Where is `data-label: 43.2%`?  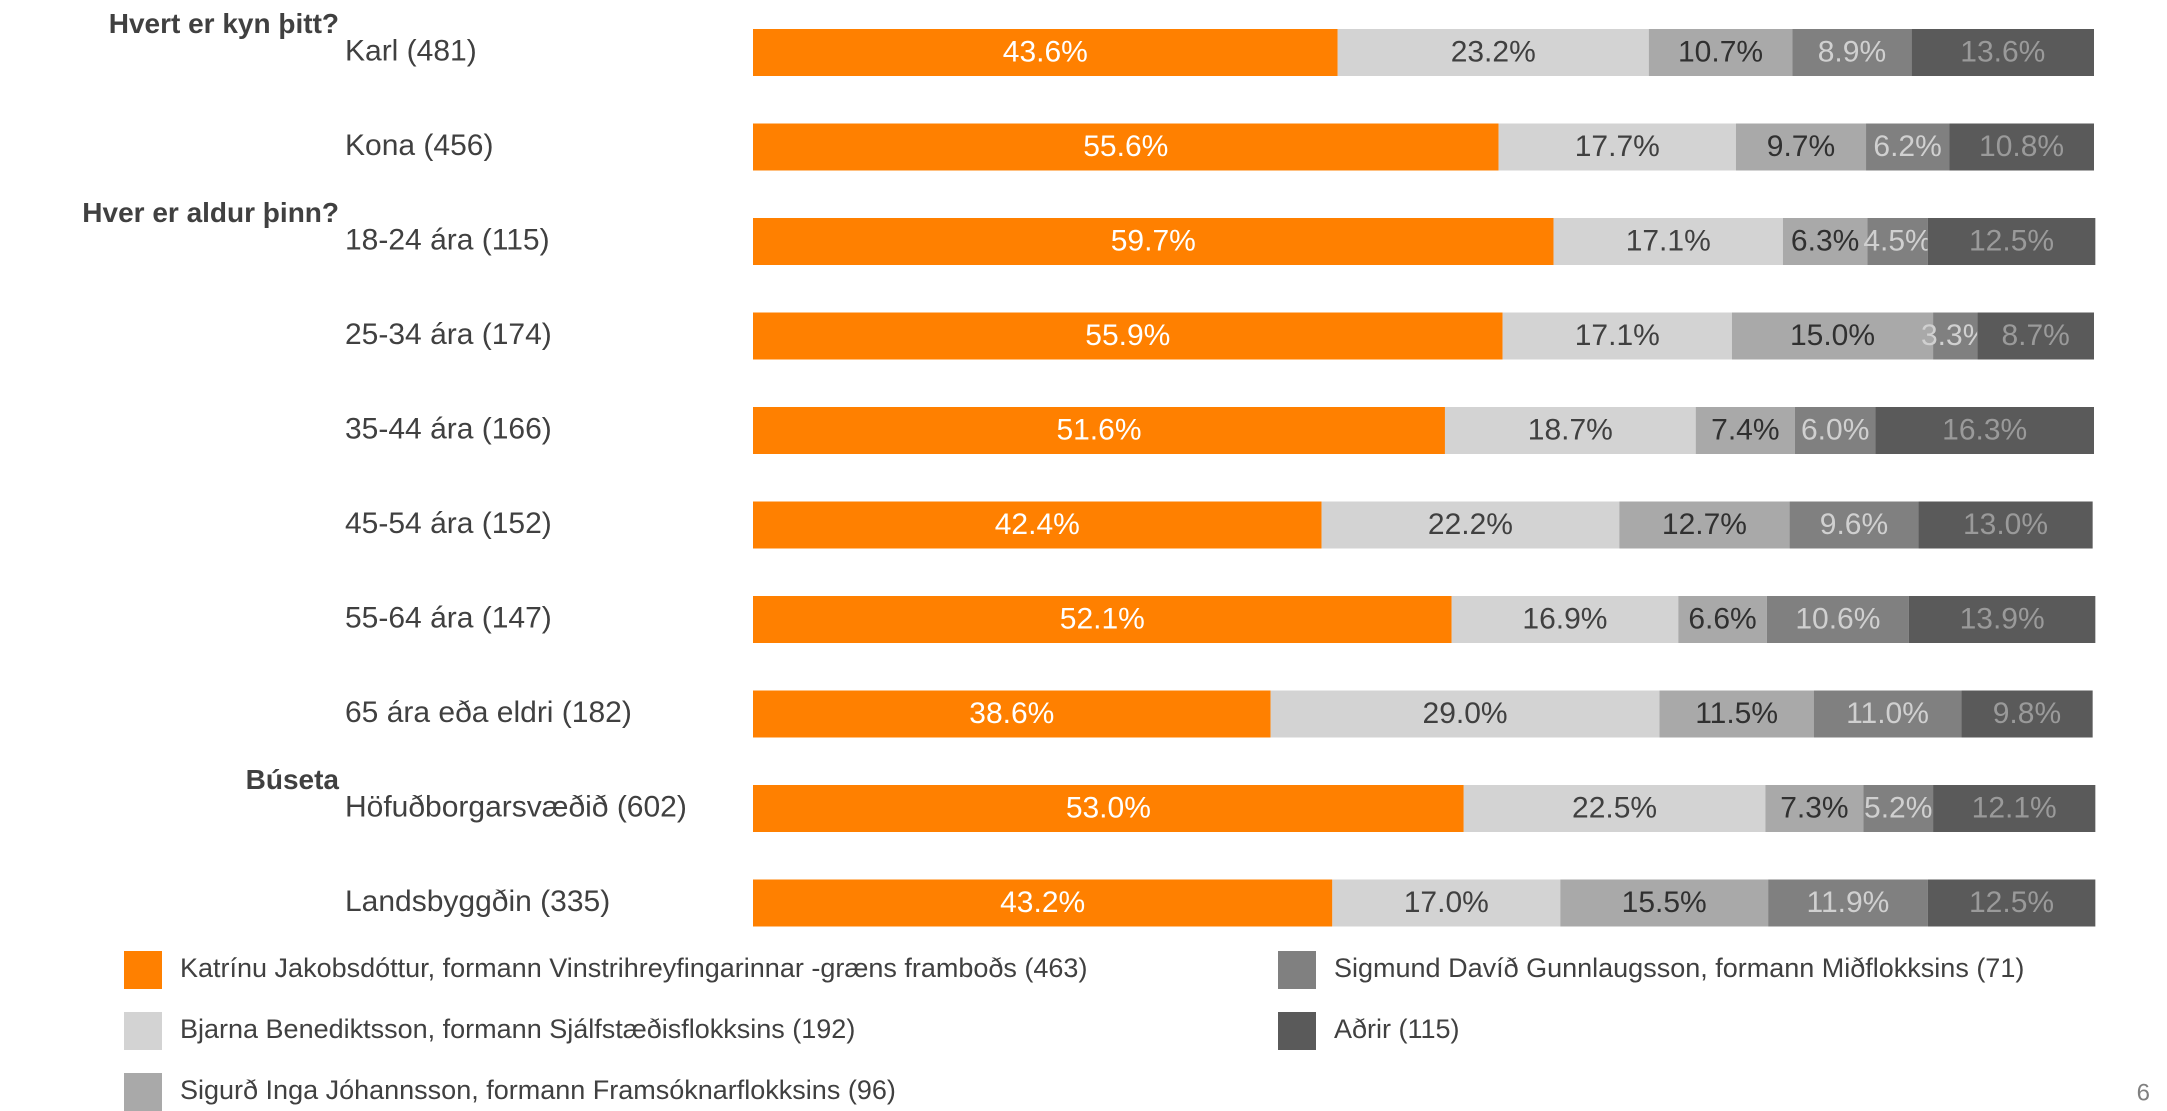 data-label: 43.2% is located at coordinates (1042, 902).